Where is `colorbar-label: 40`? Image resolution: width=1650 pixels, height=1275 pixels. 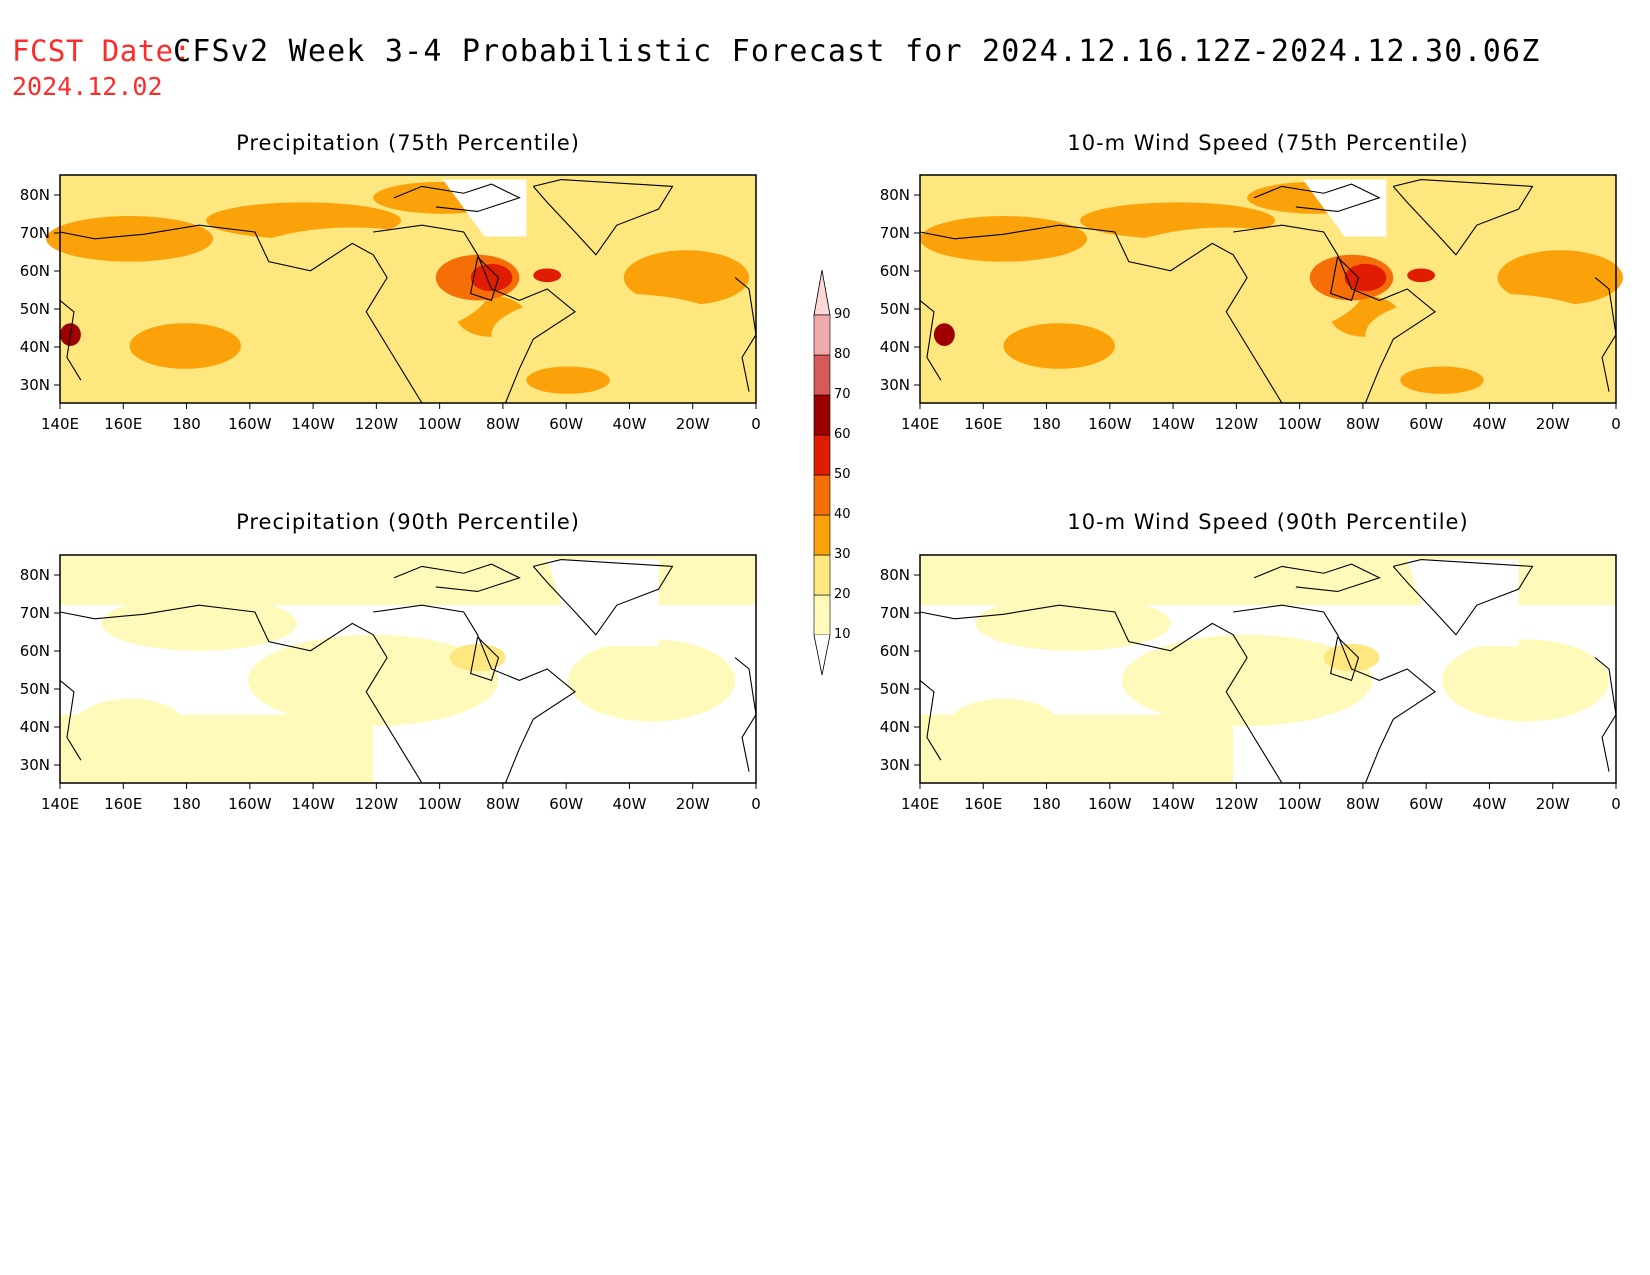 colorbar-label: 40 is located at coordinates (842, 514).